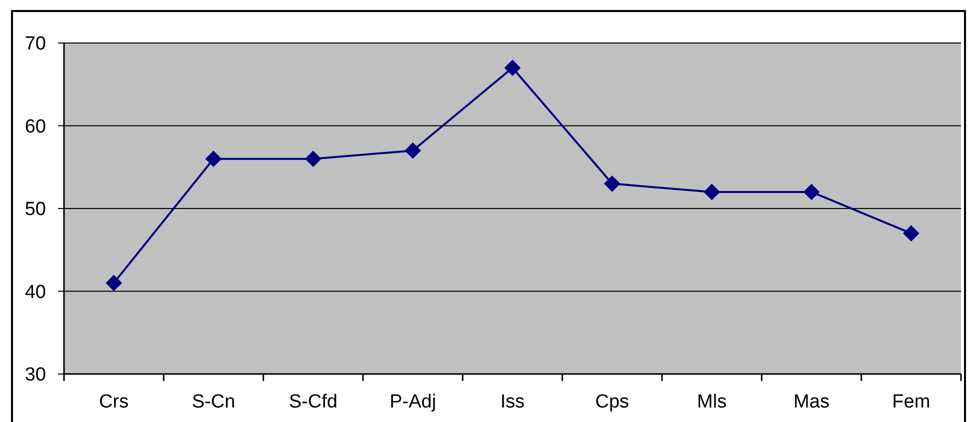 The image size is (968, 422). I want to click on y-tick-label: 70, so click(35, 44).